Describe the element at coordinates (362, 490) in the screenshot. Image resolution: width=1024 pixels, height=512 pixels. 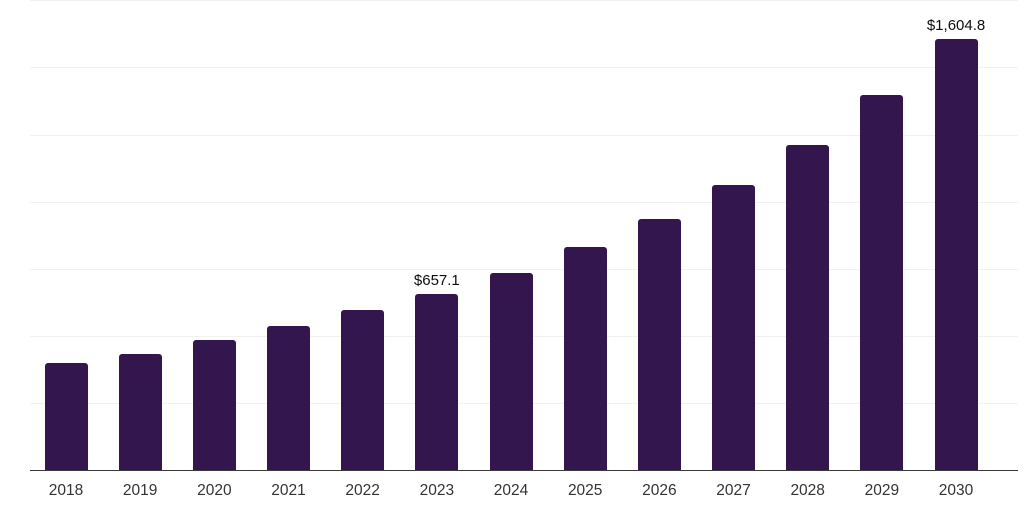
I see `x-tick-2022: 2022` at that location.